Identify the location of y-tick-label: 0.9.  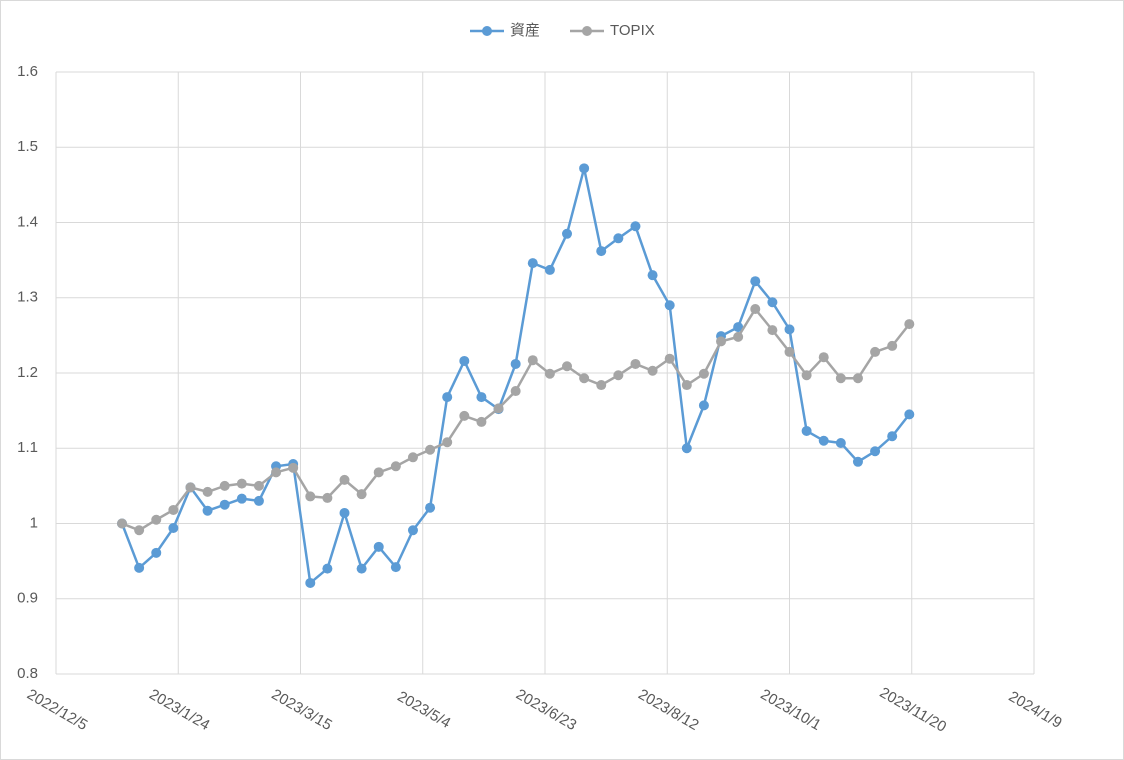
(27, 598).